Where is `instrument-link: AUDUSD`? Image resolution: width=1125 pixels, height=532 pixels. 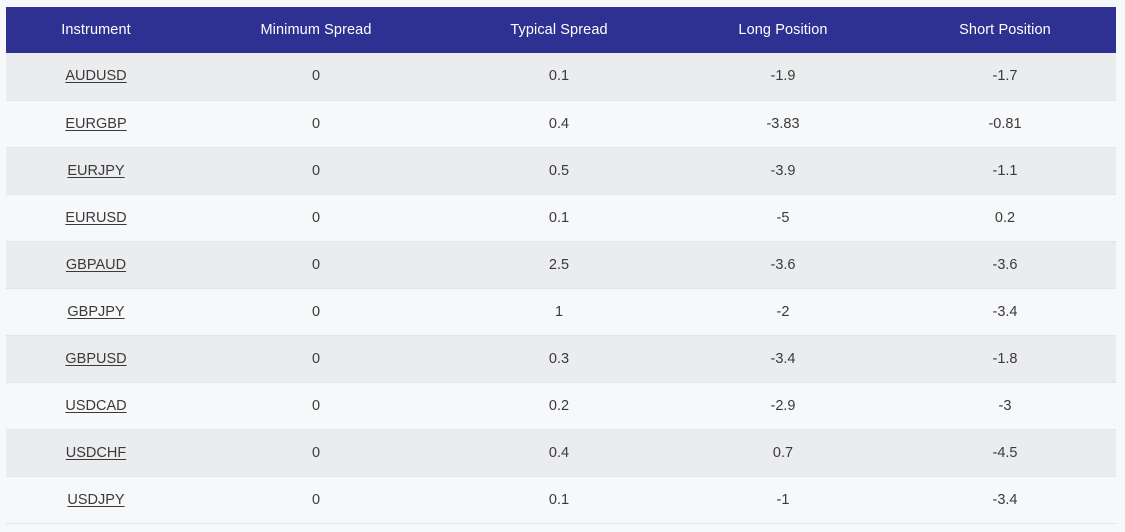
instrument-link: AUDUSD is located at coordinates (96, 76).